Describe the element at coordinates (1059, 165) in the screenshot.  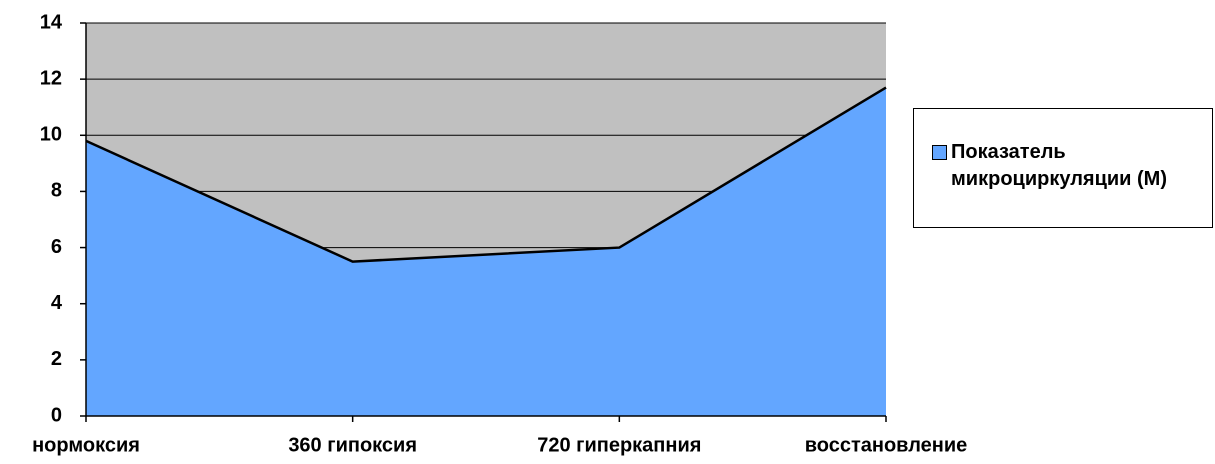
I see `legend-label: Показатель микроциркуляции (М)` at that location.